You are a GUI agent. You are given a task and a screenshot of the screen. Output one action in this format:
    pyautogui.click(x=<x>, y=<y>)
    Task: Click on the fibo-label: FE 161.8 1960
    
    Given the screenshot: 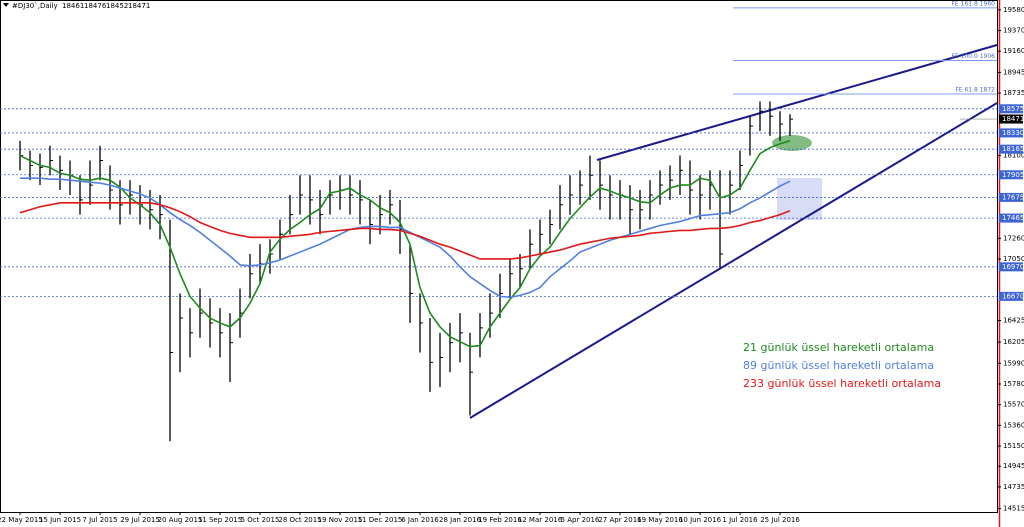 What is the action you would take?
    pyautogui.click(x=973, y=3)
    